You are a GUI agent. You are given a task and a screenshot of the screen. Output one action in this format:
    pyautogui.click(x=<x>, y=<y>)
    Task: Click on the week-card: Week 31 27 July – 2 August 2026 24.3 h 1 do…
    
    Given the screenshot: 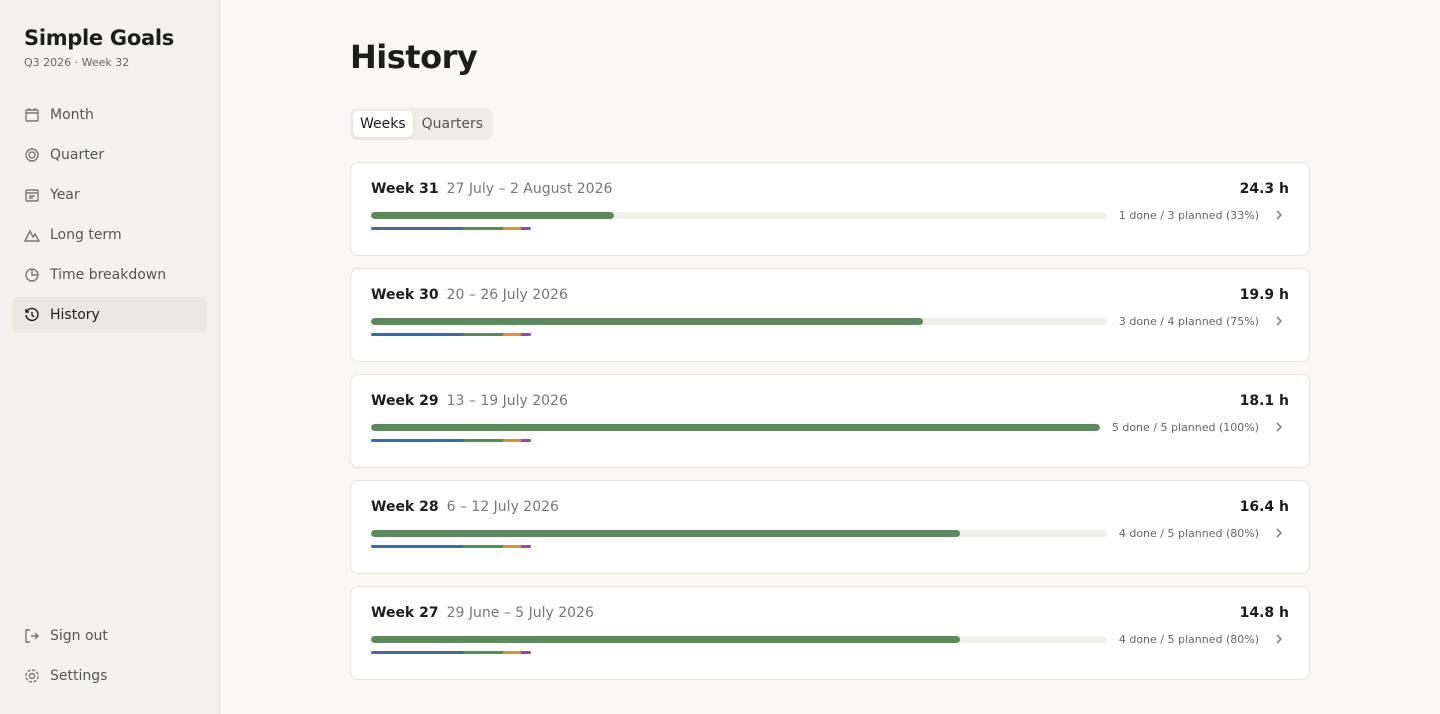 What is the action you would take?
    pyautogui.click(x=830, y=209)
    